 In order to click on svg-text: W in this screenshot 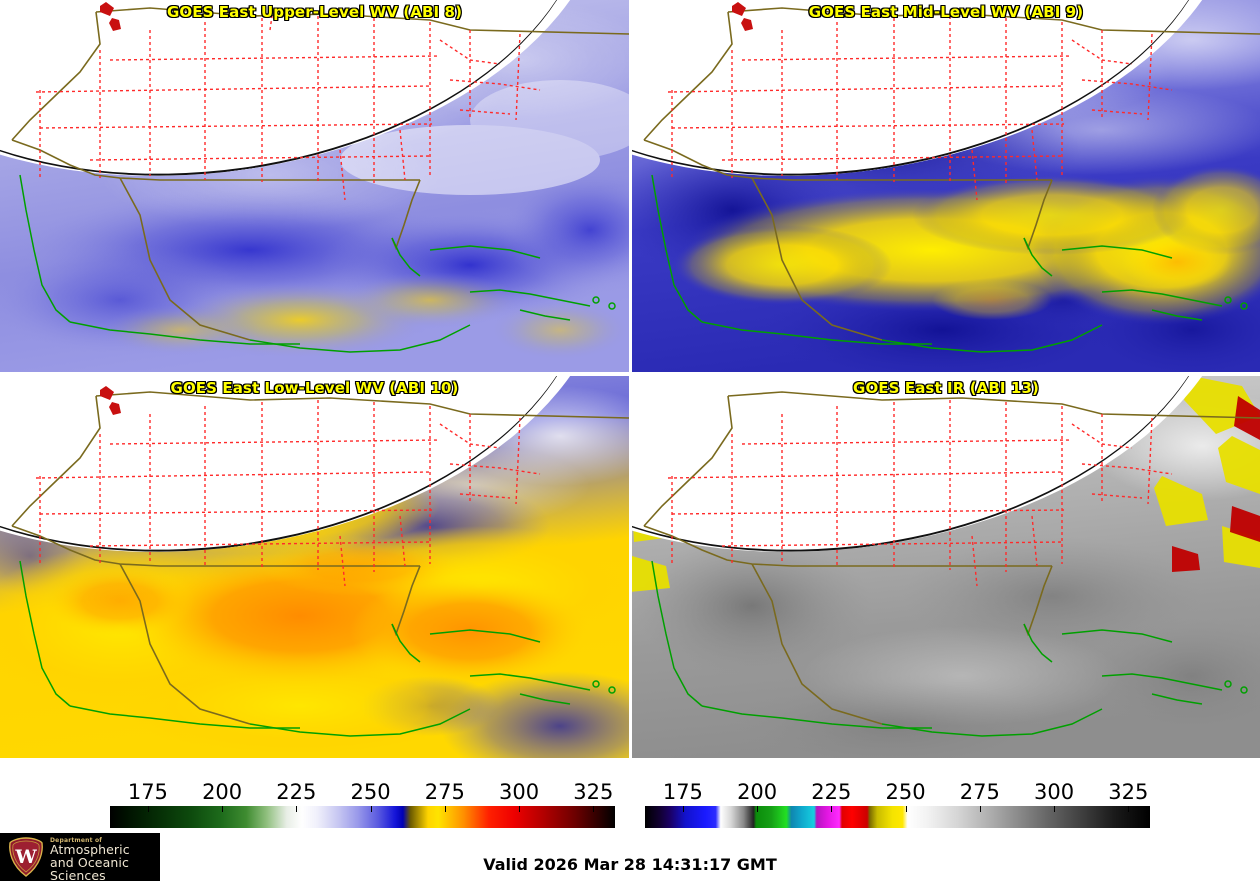, I will do `click(25, 857)`.